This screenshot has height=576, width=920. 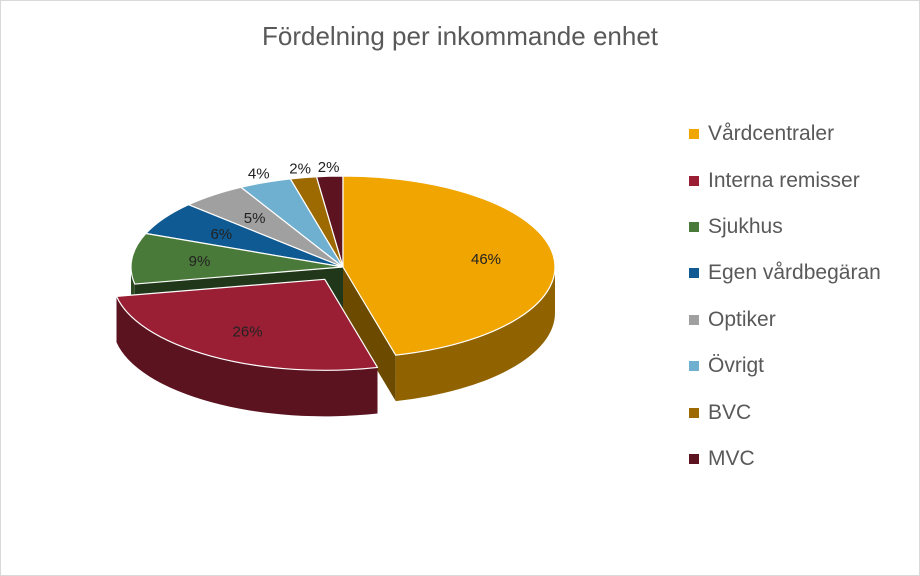 What do you see at coordinates (745, 226) in the screenshot?
I see `legend-label: Sjukhus` at bounding box center [745, 226].